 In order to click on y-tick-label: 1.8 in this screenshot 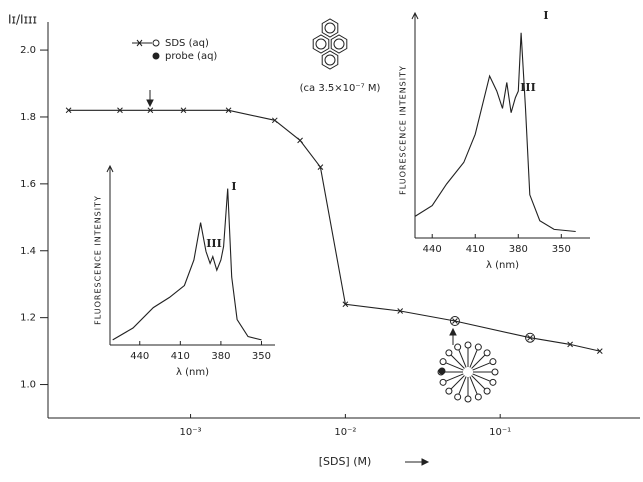, I will do `click(28, 117)`.